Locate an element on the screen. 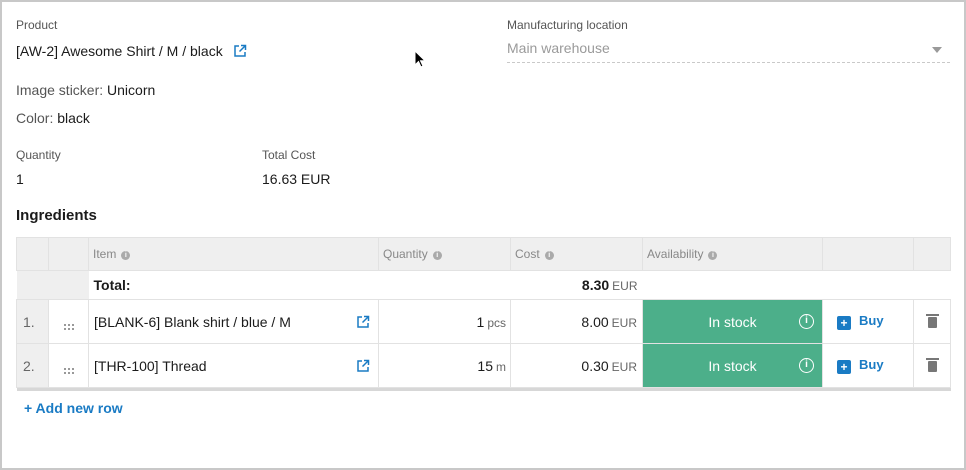  row-index: 2. is located at coordinates (32, 365).